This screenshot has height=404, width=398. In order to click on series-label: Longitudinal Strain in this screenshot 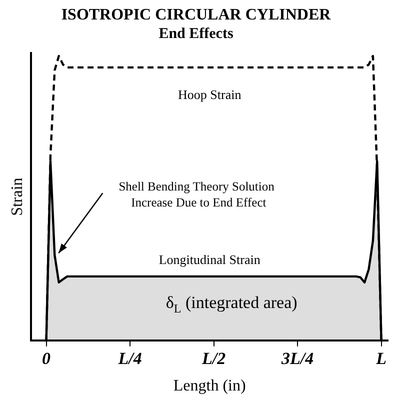, I will do `click(209, 259)`.